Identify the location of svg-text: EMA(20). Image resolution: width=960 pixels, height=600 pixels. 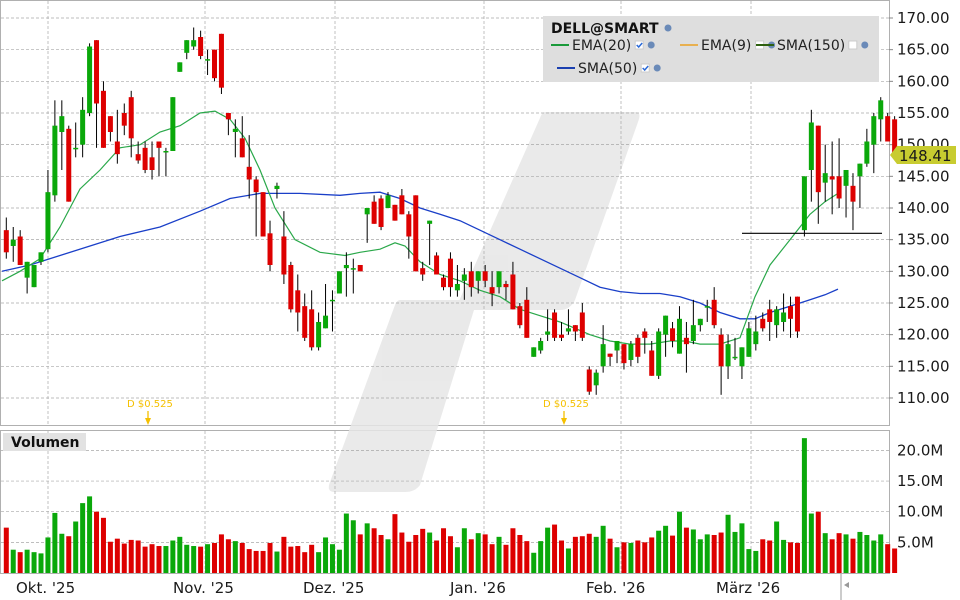
(601, 46).